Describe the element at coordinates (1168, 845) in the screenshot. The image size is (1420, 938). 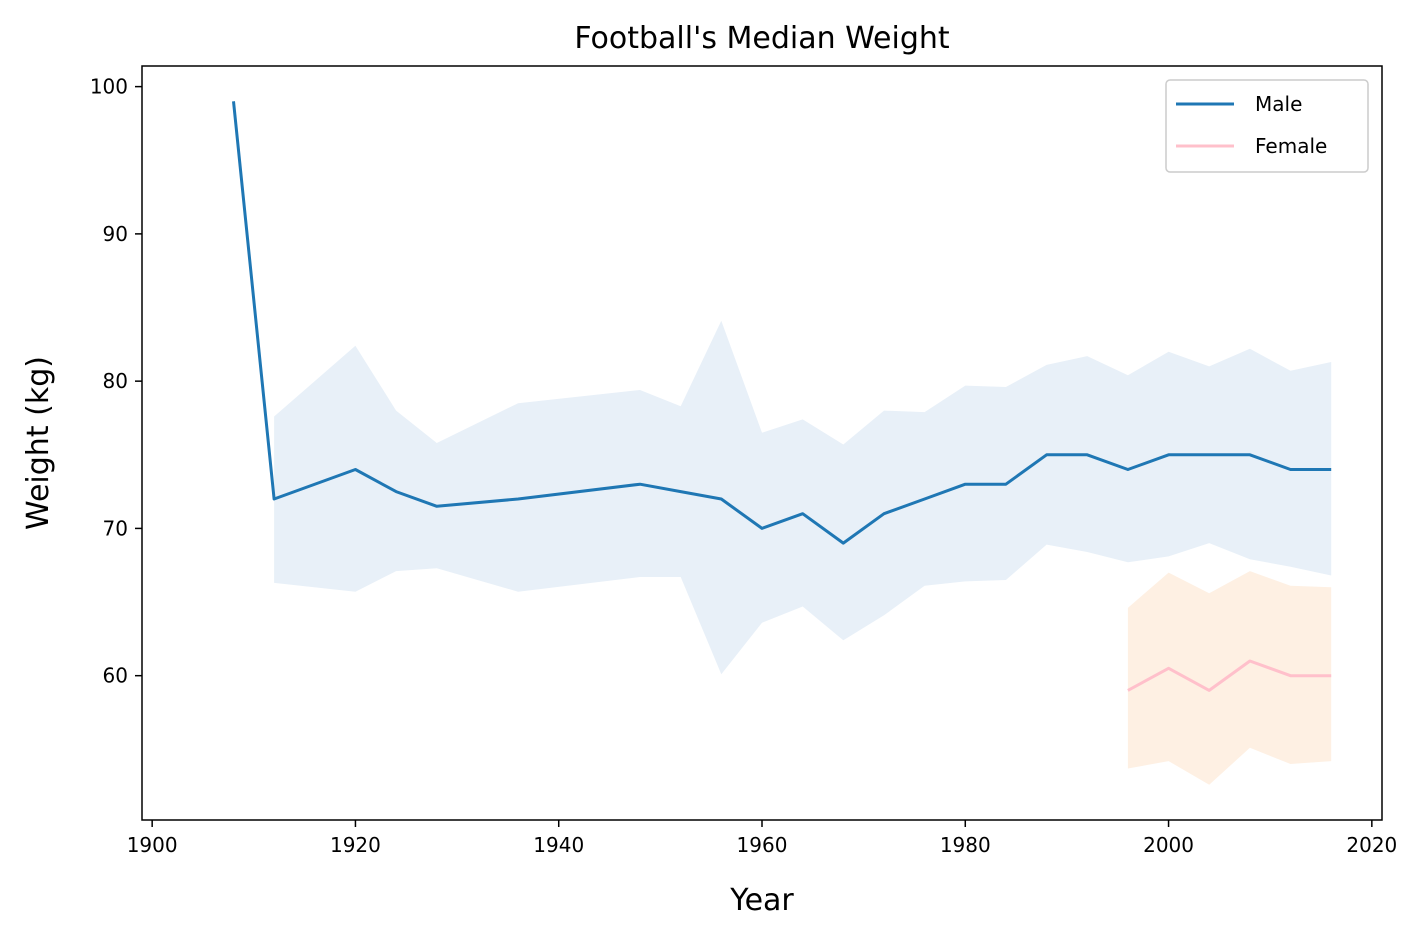
I see `x-tick-label: 2000` at that location.